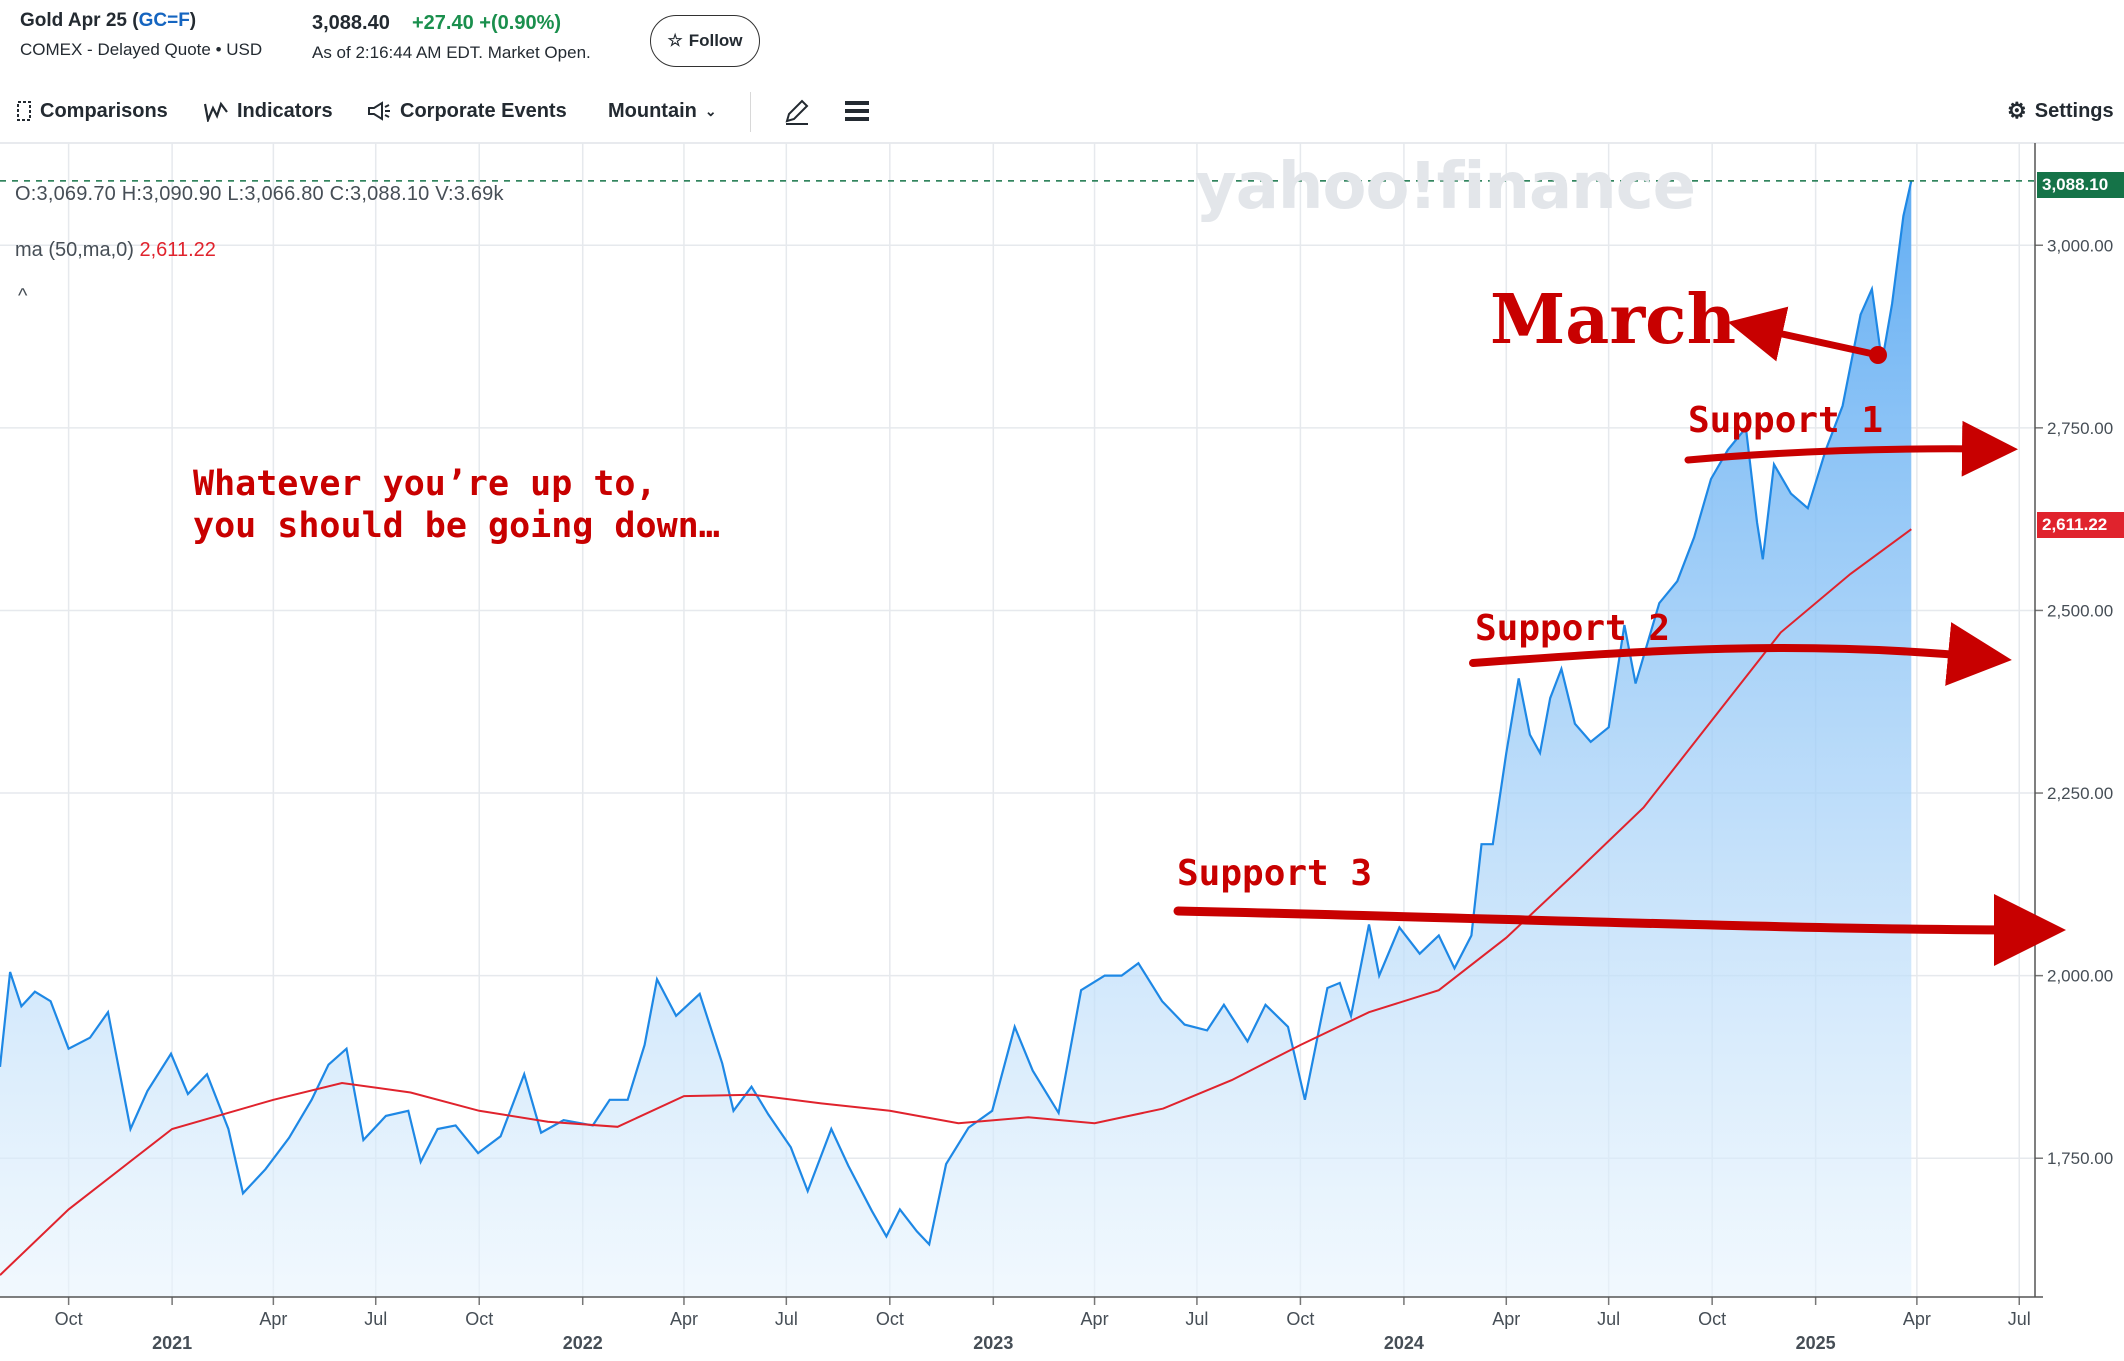 This screenshot has height=1361, width=2124. What do you see at coordinates (1804, 334) in the screenshot?
I see `march-arrow` at bounding box center [1804, 334].